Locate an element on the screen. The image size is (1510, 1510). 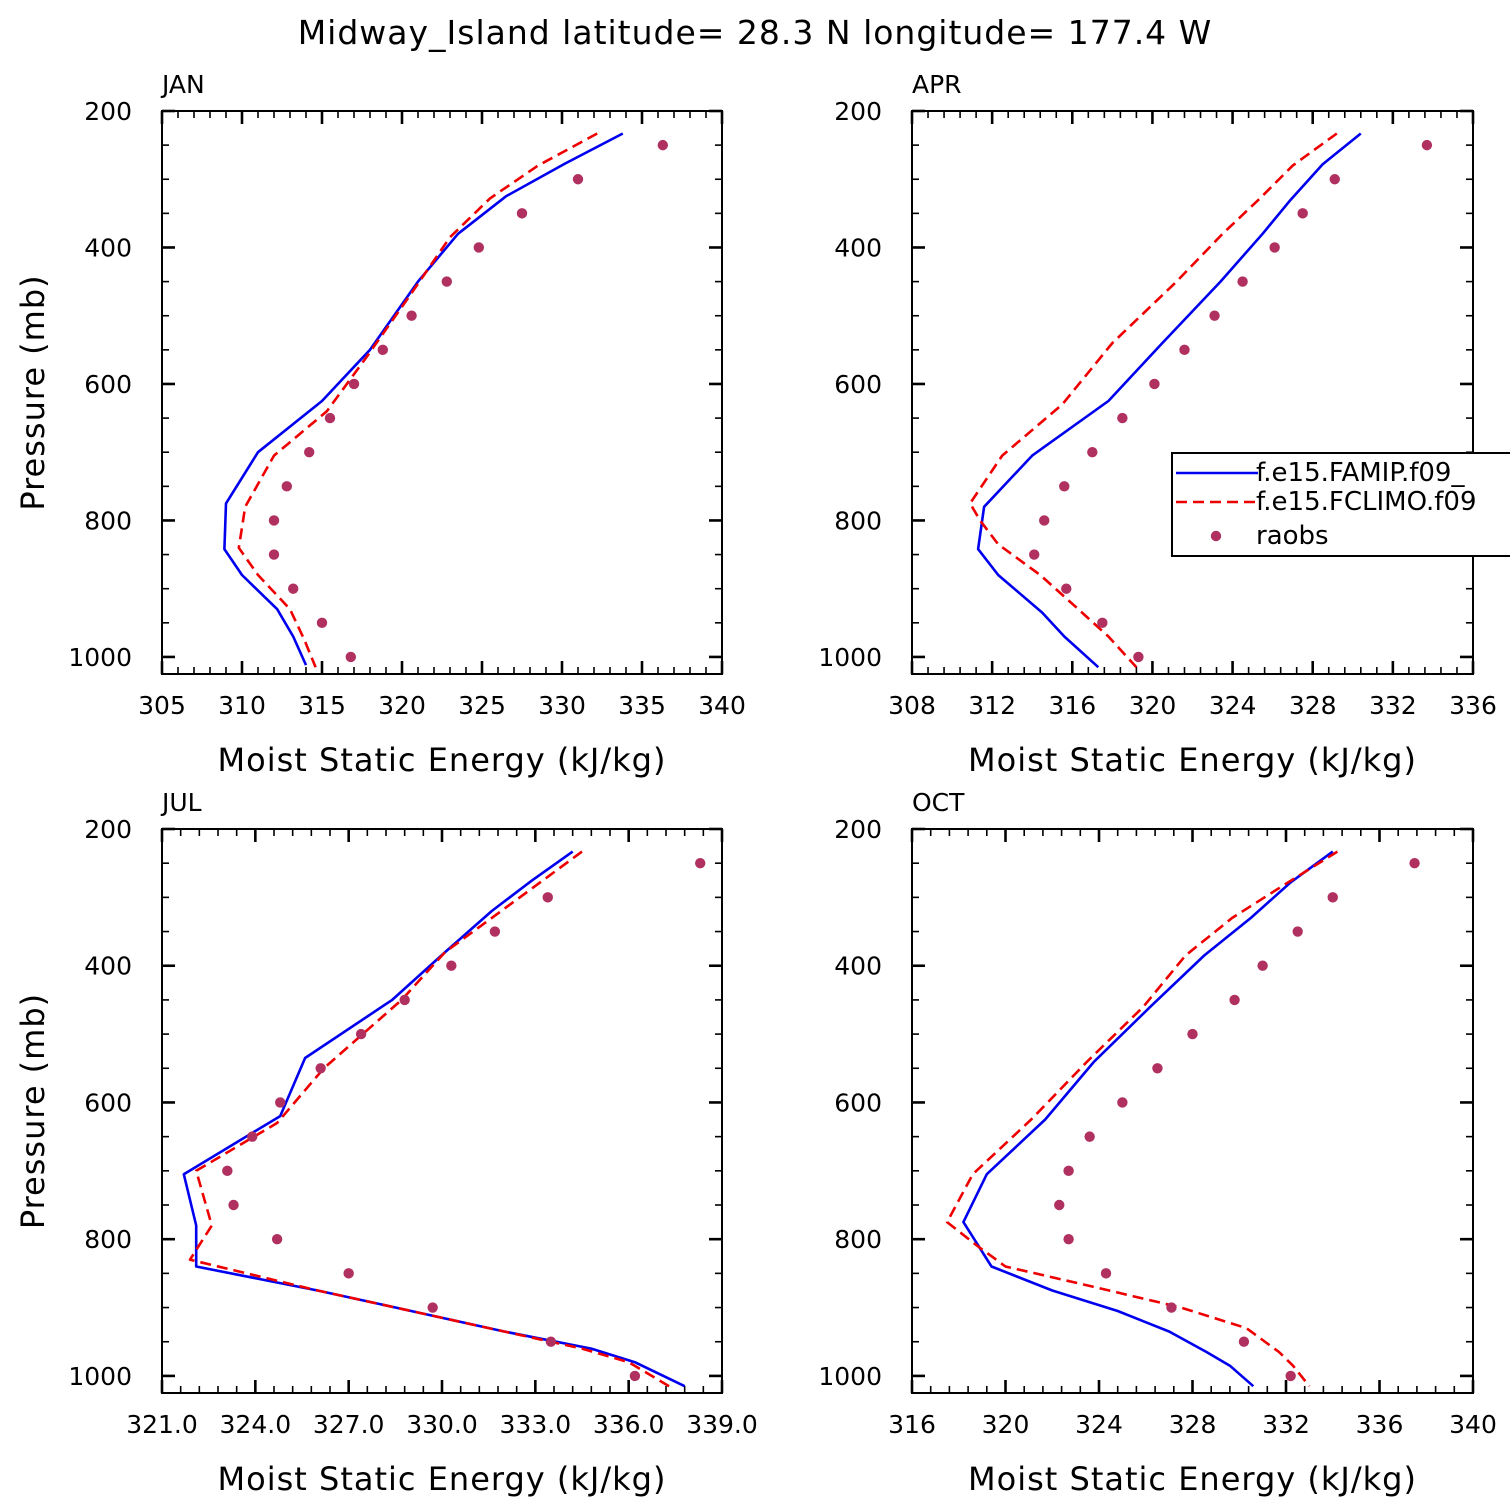
x-tick-label: 324.0 is located at coordinates (256, 1424).